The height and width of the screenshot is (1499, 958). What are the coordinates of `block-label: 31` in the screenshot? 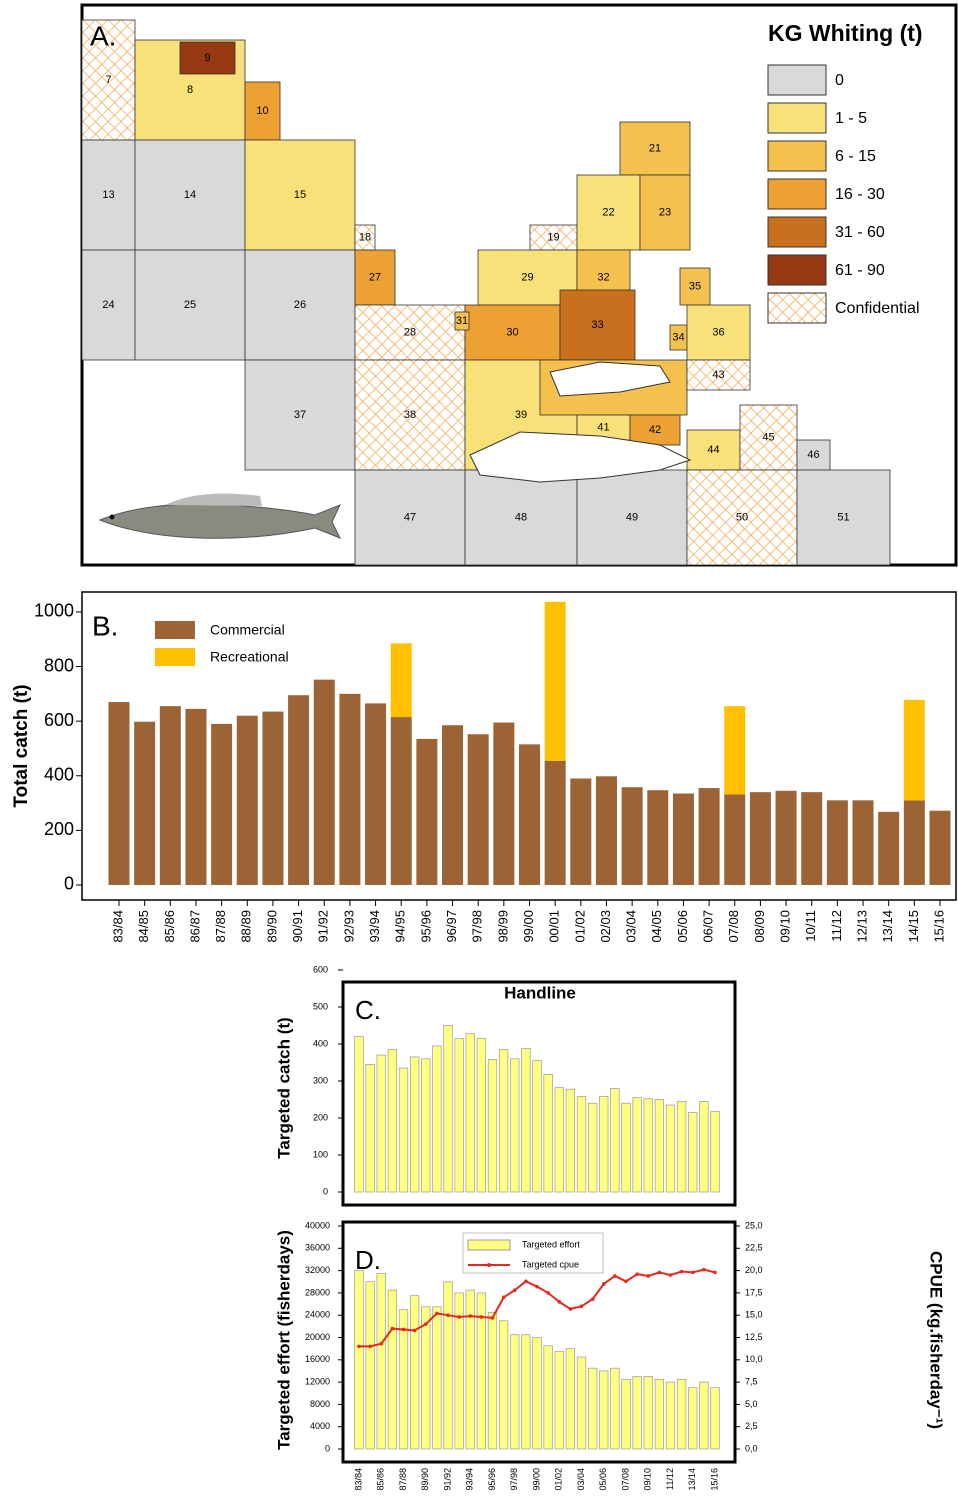 It's located at (462, 321).